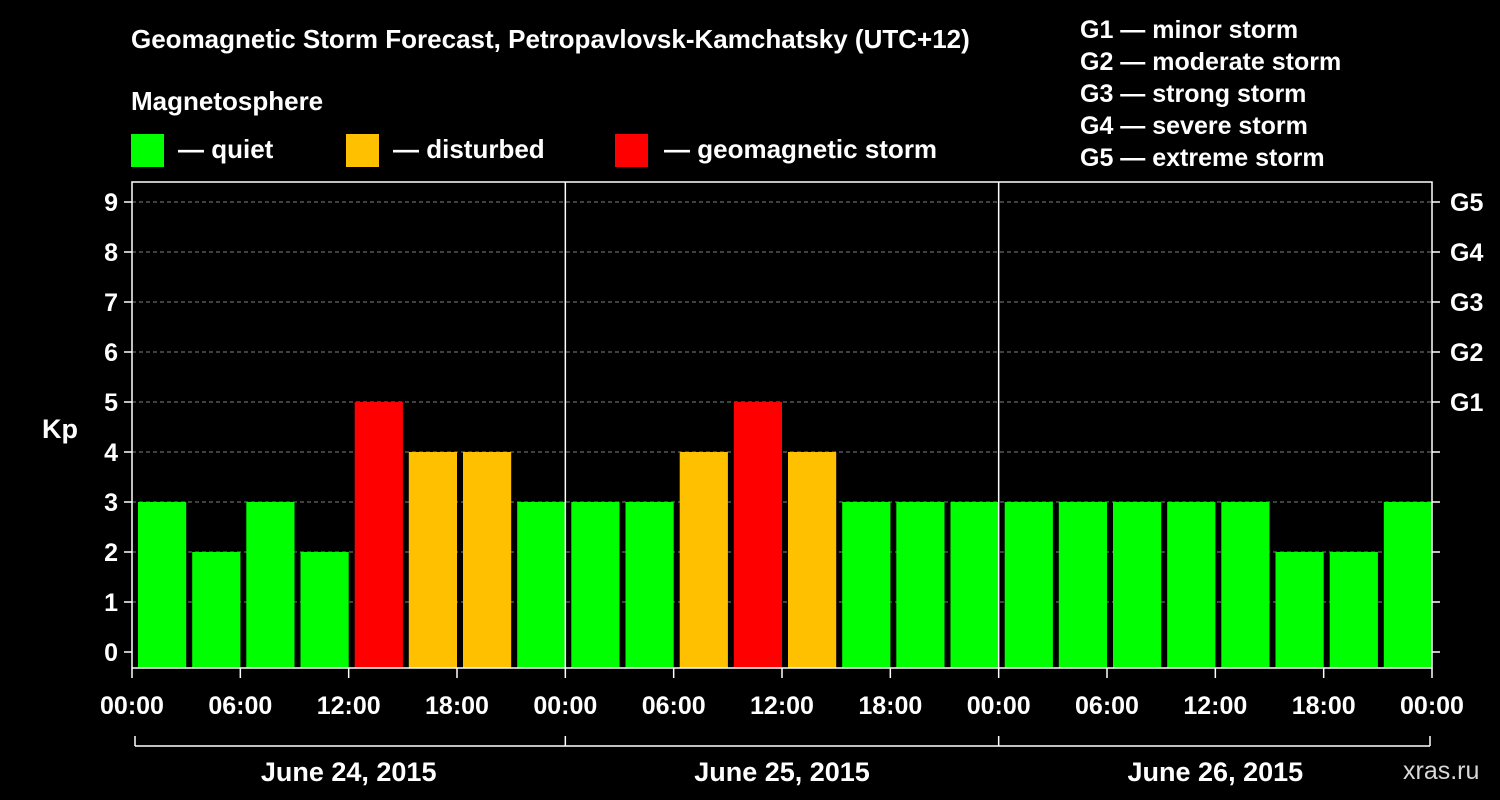 This screenshot has width=1500, height=800. Describe the element at coordinates (111, 553) in the screenshot. I see `y-tick-label: 2` at that location.